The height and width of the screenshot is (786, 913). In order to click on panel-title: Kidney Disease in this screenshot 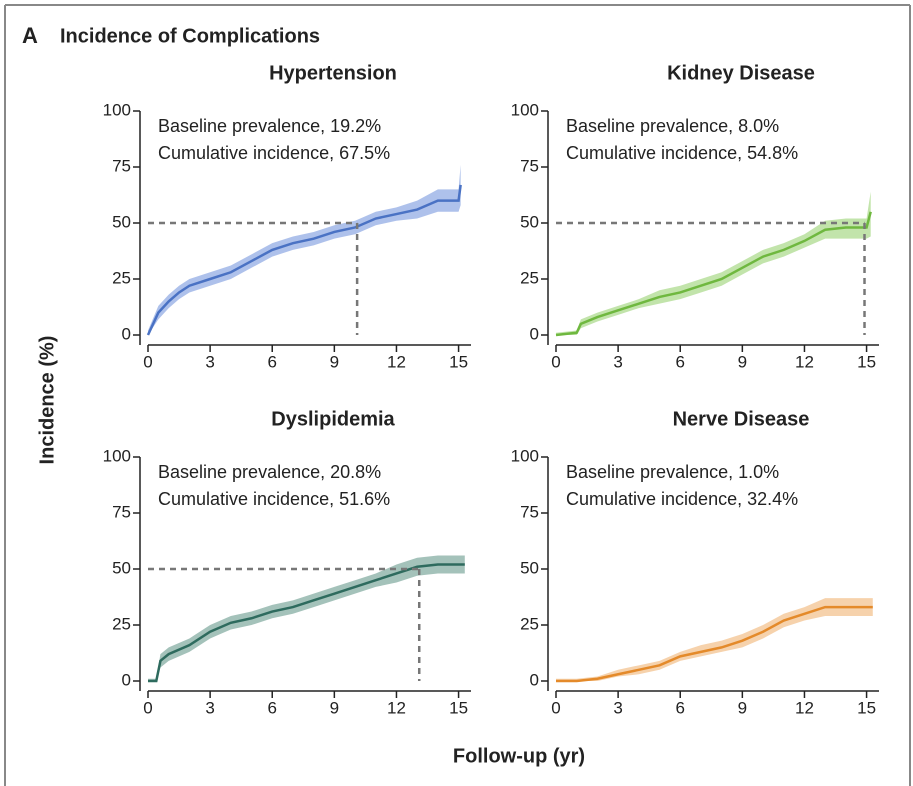, I will do `click(741, 73)`.